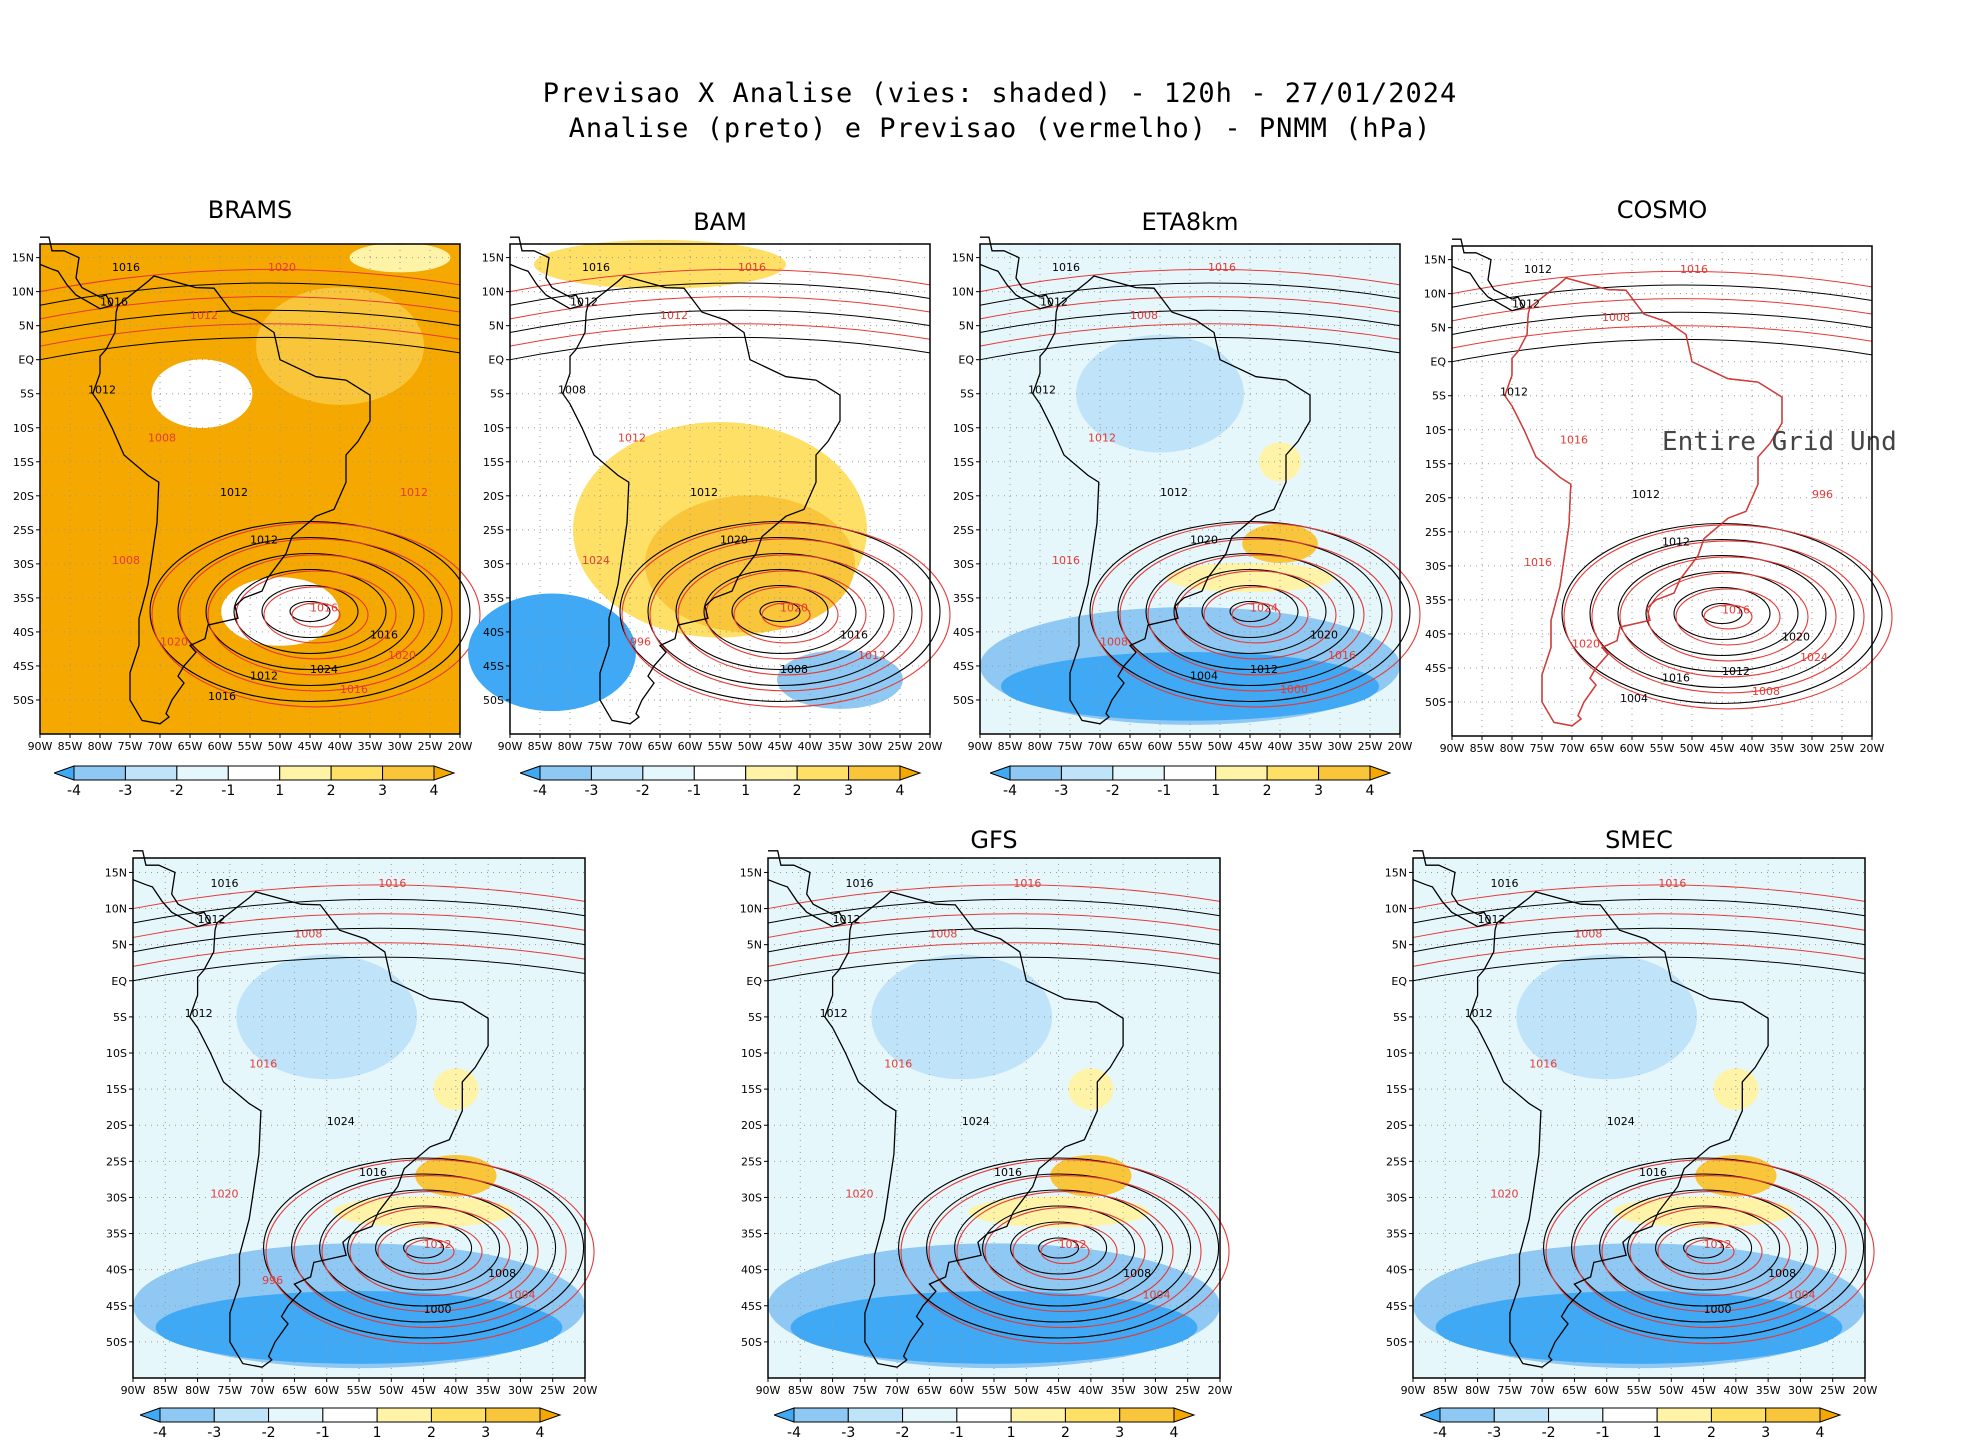 Image resolution: width=1964 pixels, height=1444 pixels. I want to click on lon-tick-label: 30W, so click(1812, 748).